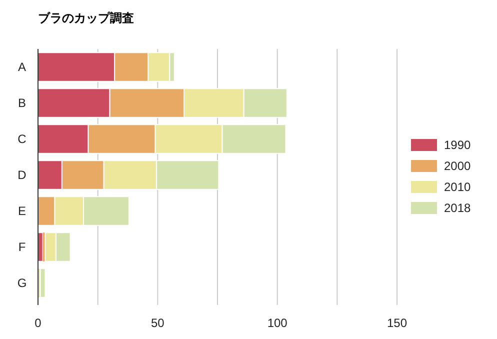 Image resolution: width=497 pixels, height=339 pixels. What do you see at coordinates (86, 18) in the screenshot?
I see `chart-title: ブラのカップ調査` at bounding box center [86, 18].